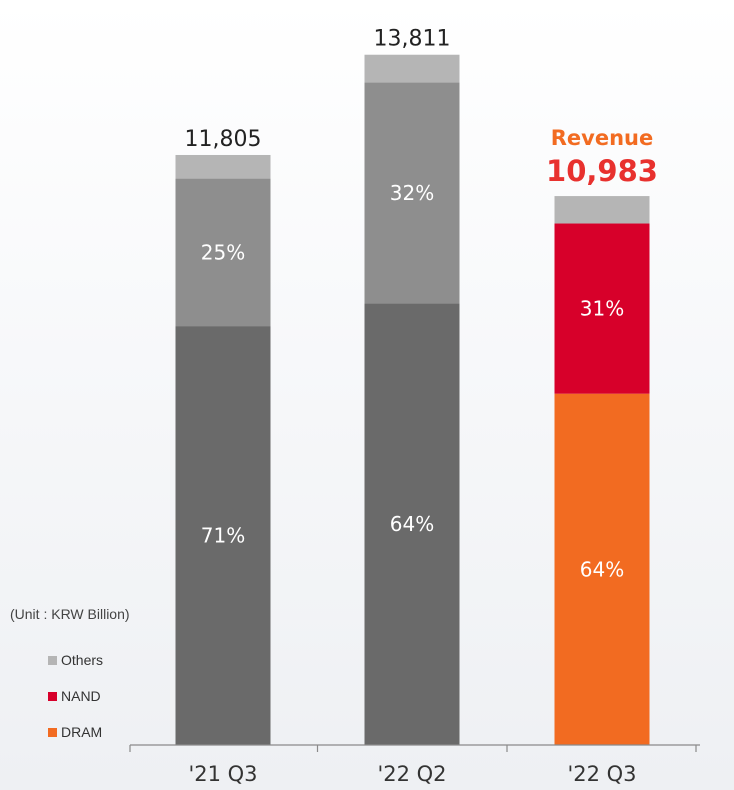 The image size is (734, 790). I want to click on highlight-title: Revenue, so click(602, 138).